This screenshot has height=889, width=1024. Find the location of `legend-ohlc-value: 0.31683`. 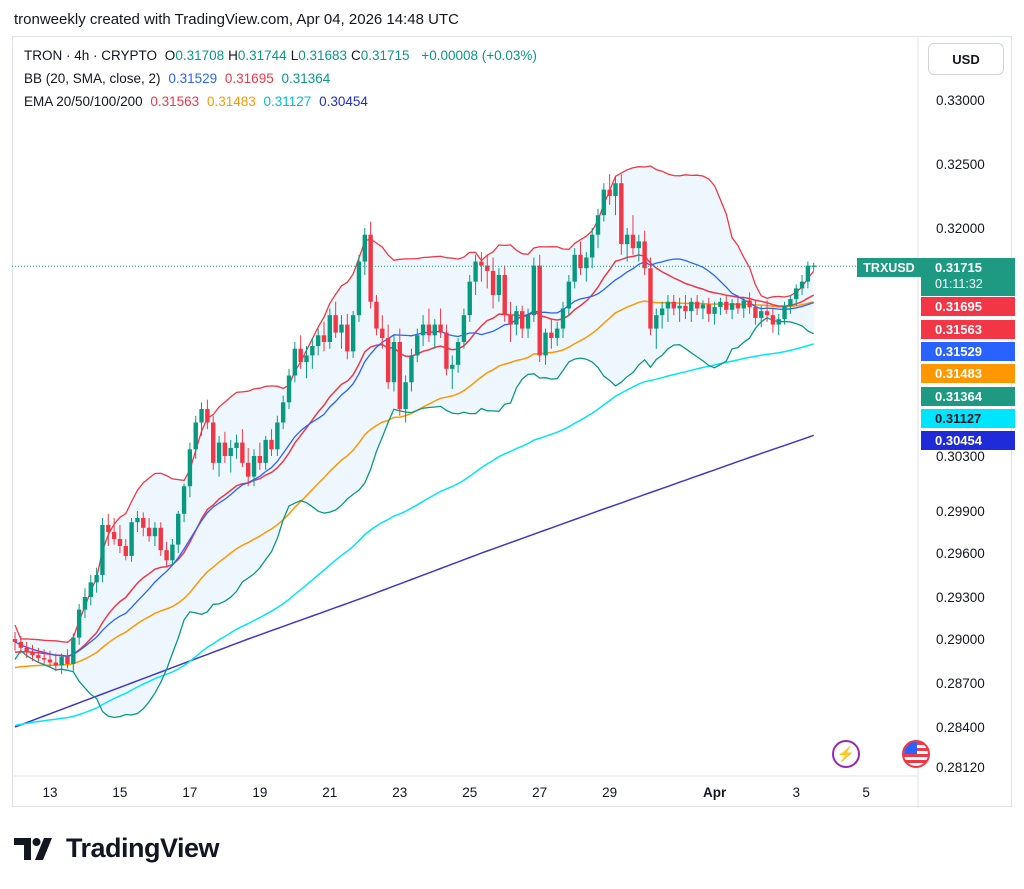

legend-ohlc-value: 0.31683 is located at coordinates (323, 55).